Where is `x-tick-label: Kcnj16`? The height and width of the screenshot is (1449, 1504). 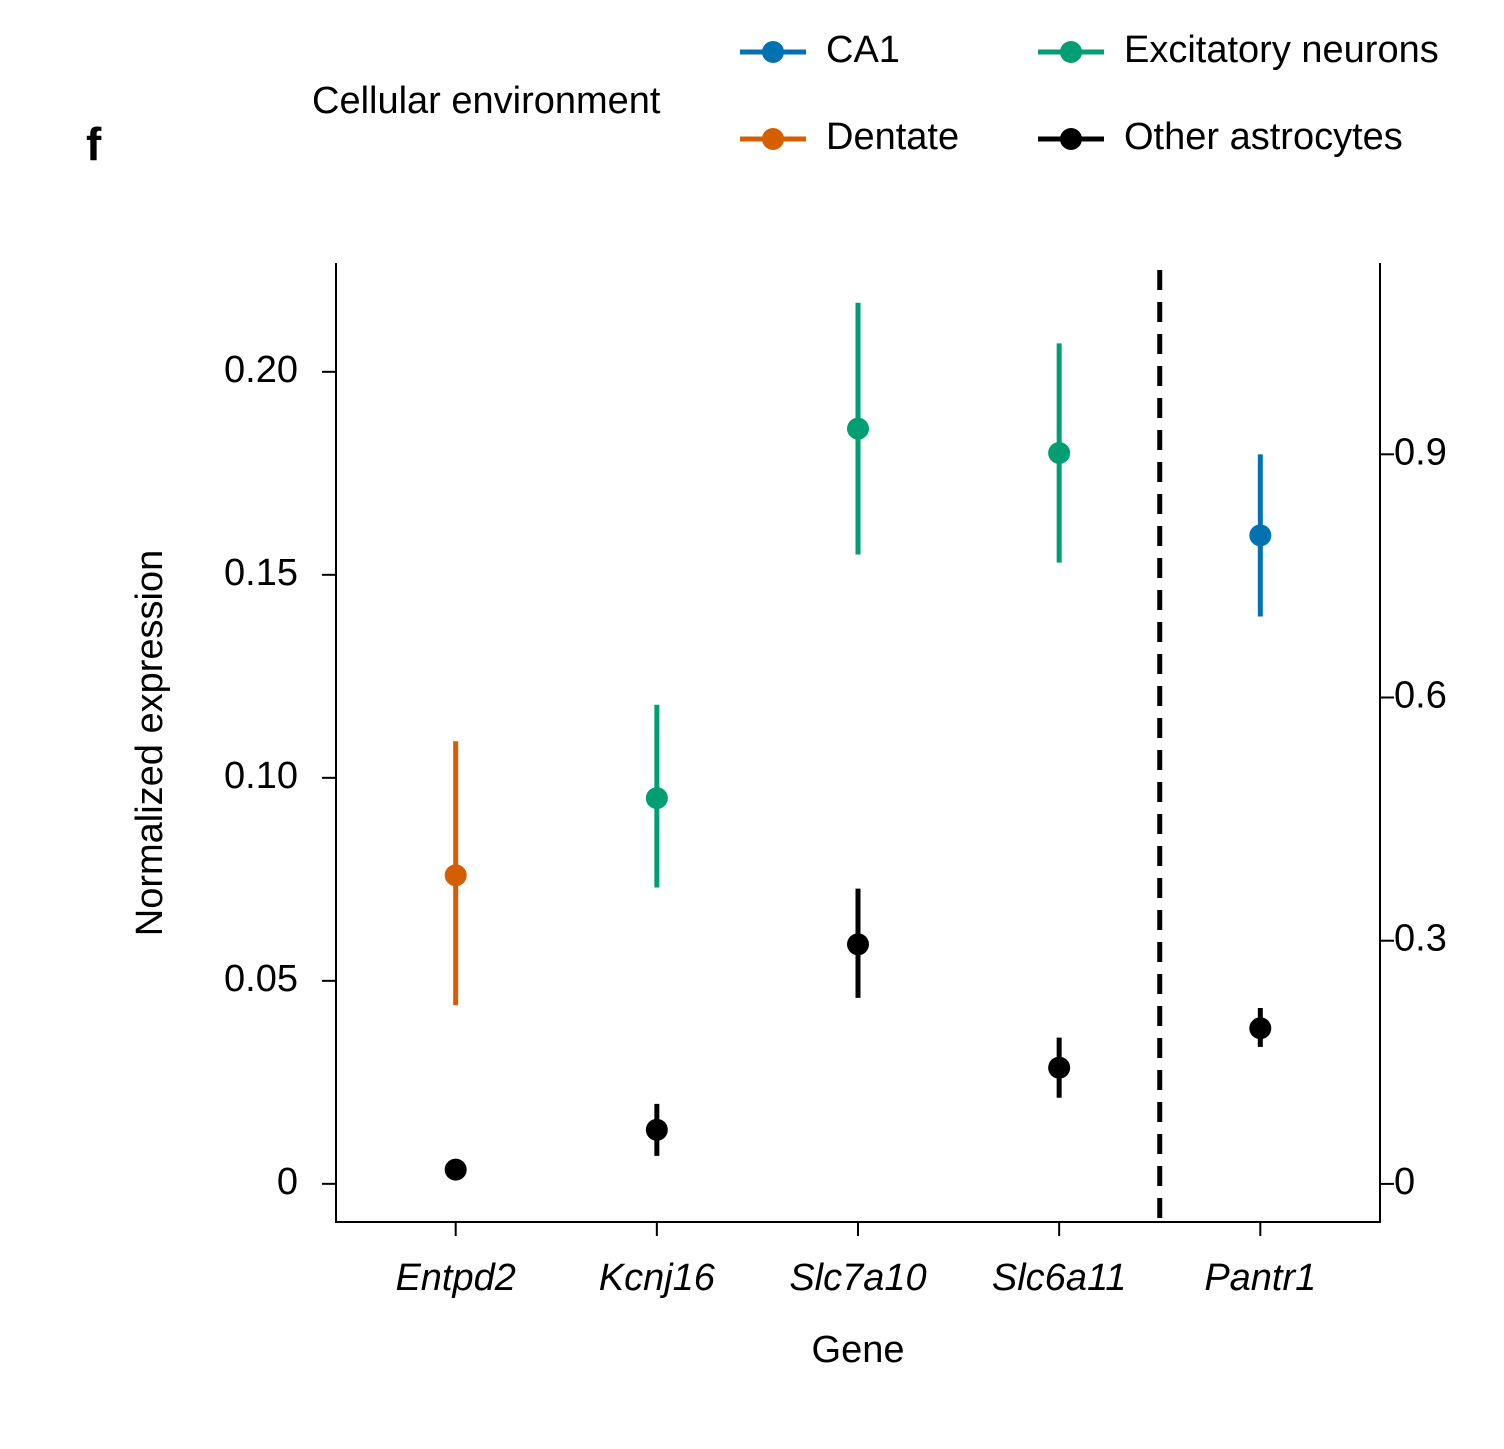 x-tick-label: Kcnj16 is located at coordinates (657, 1278).